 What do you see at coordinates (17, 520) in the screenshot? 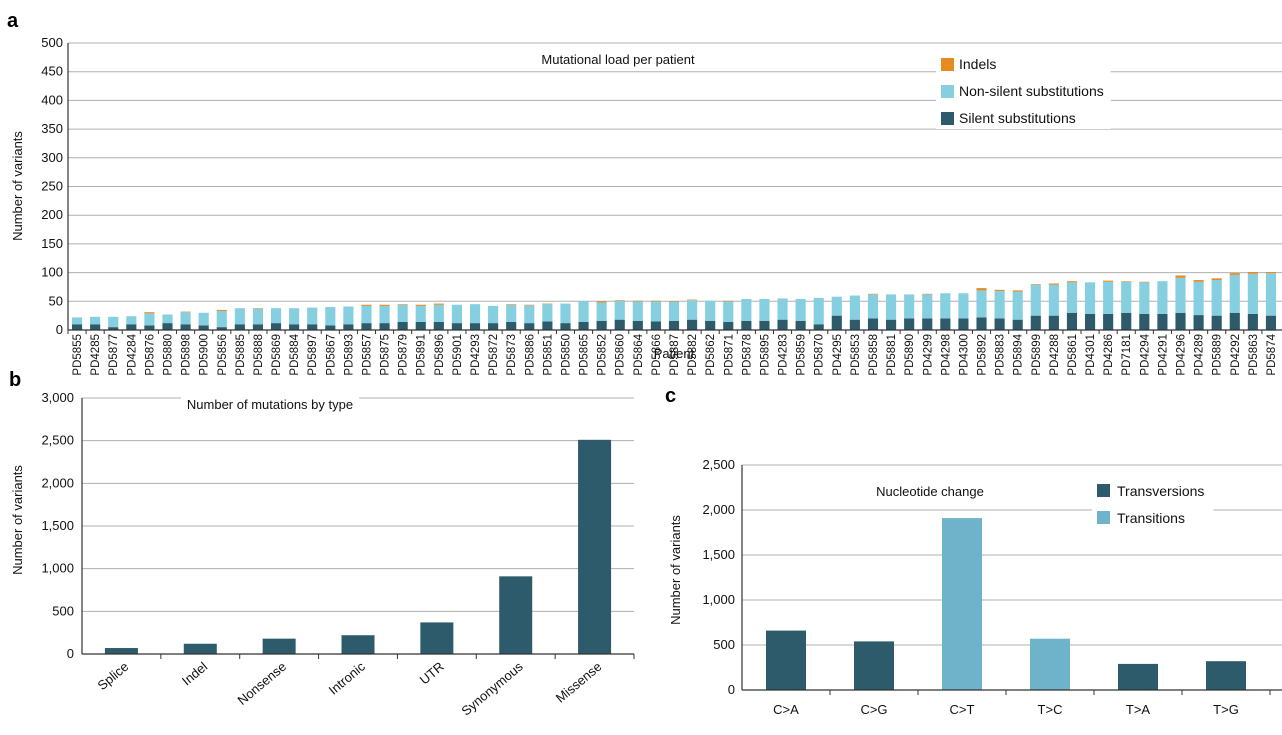
I see `b-y-axis-label: Number of variants` at bounding box center [17, 520].